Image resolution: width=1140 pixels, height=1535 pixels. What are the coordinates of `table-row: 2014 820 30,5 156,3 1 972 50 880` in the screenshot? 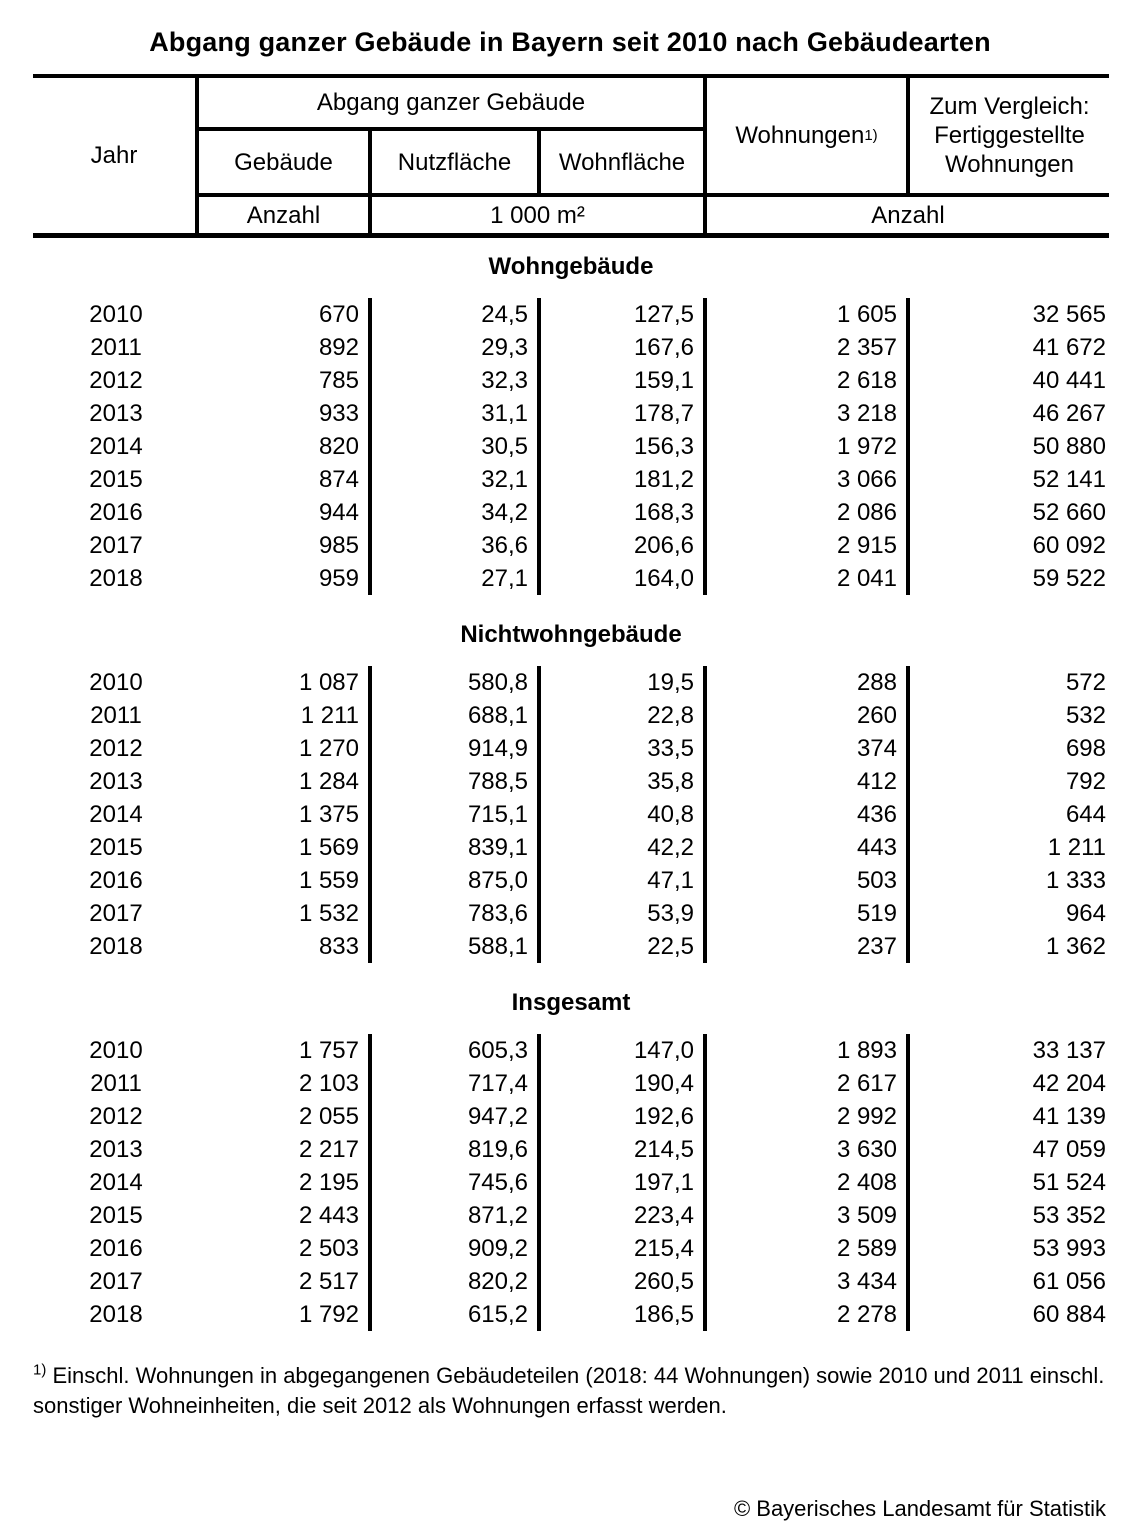 It's located at (571, 446).